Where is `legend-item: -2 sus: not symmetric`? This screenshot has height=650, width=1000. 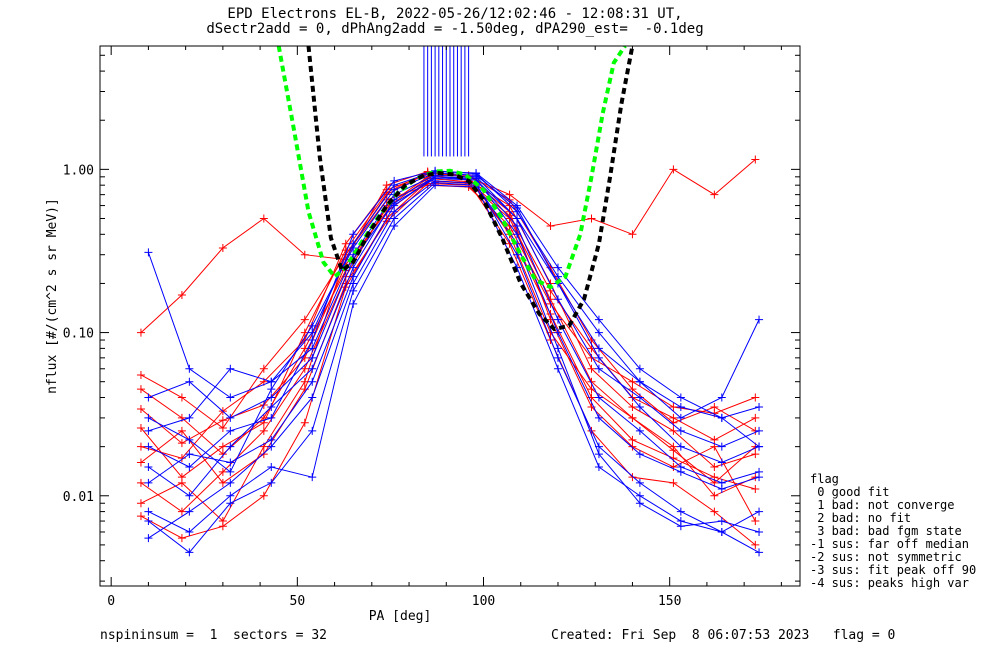
legend-item: -2 sus: not symmetric is located at coordinates (886, 557).